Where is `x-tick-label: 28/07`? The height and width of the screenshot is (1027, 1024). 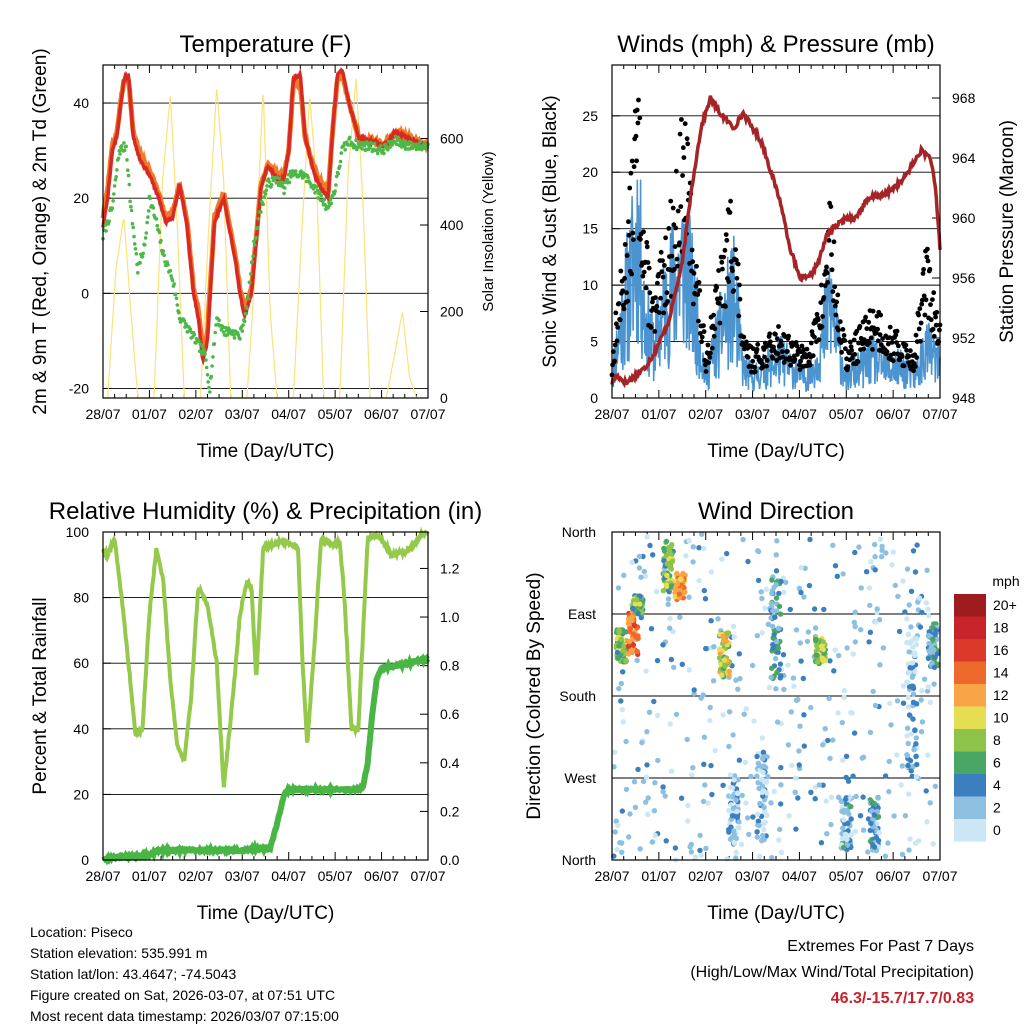 x-tick-label: 28/07 is located at coordinates (102, 876).